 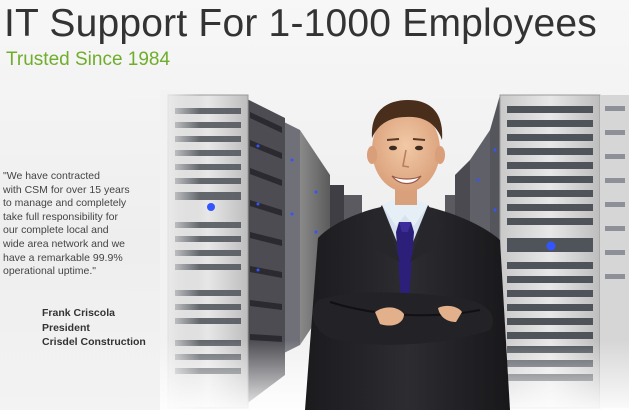 I want to click on author-title: President, so click(x=66, y=327).